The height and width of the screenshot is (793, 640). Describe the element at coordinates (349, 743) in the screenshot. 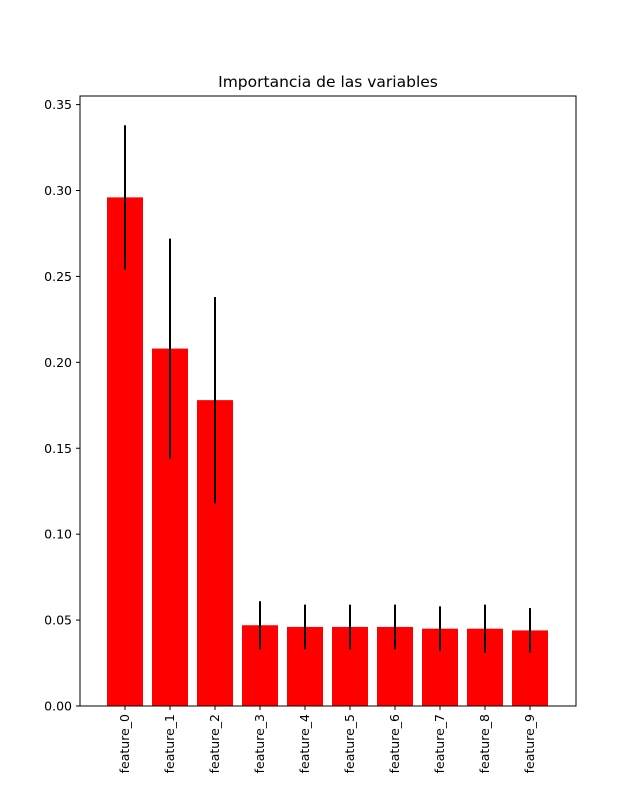

I see `x-tick-label: feature_5` at that location.